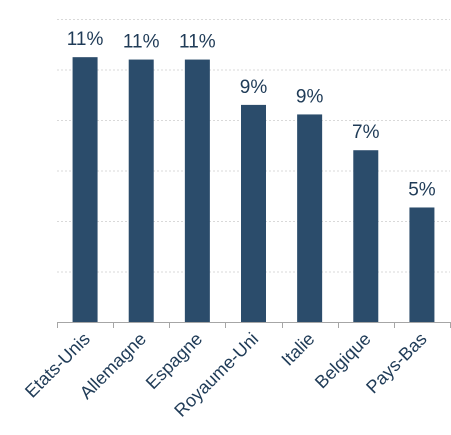  What do you see at coordinates (141, 191) in the screenshot?
I see `bar-allemagne` at bounding box center [141, 191].